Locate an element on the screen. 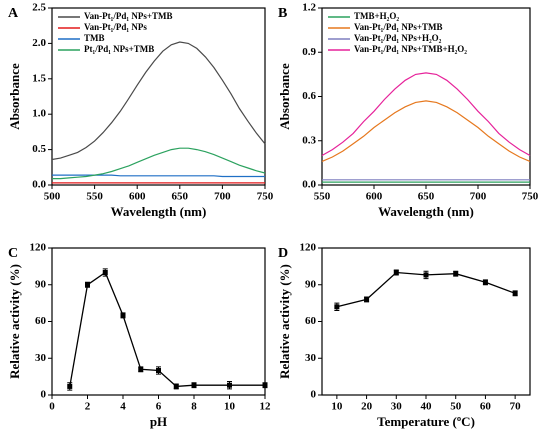 This screenshot has height=434, width=550. x-tick-label: 6 is located at coordinates (159, 407).